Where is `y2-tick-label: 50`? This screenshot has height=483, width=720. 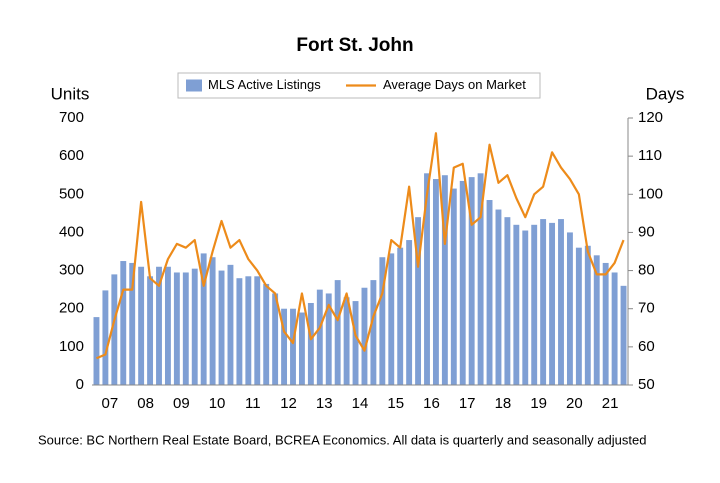 y2-tick-label: 50 is located at coordinates (646, 384).